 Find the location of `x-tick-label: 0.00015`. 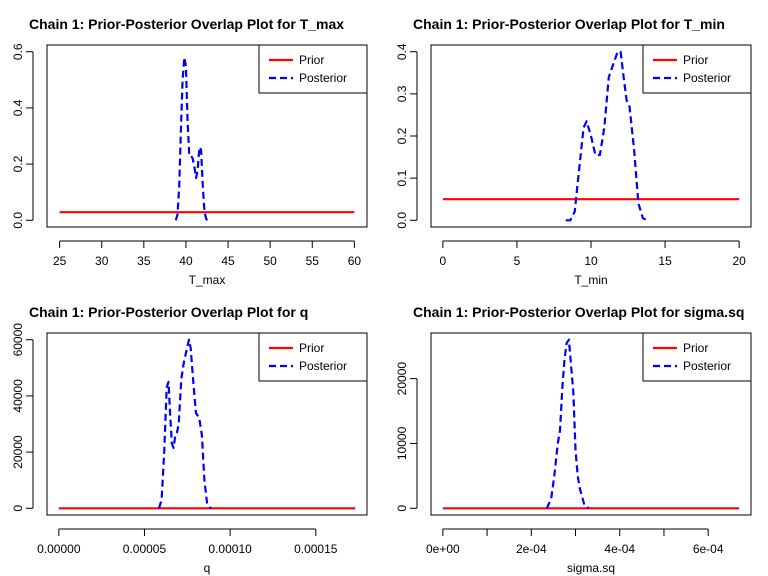

x-tick-label: 0.00015 is located at coordinates (316, 549).